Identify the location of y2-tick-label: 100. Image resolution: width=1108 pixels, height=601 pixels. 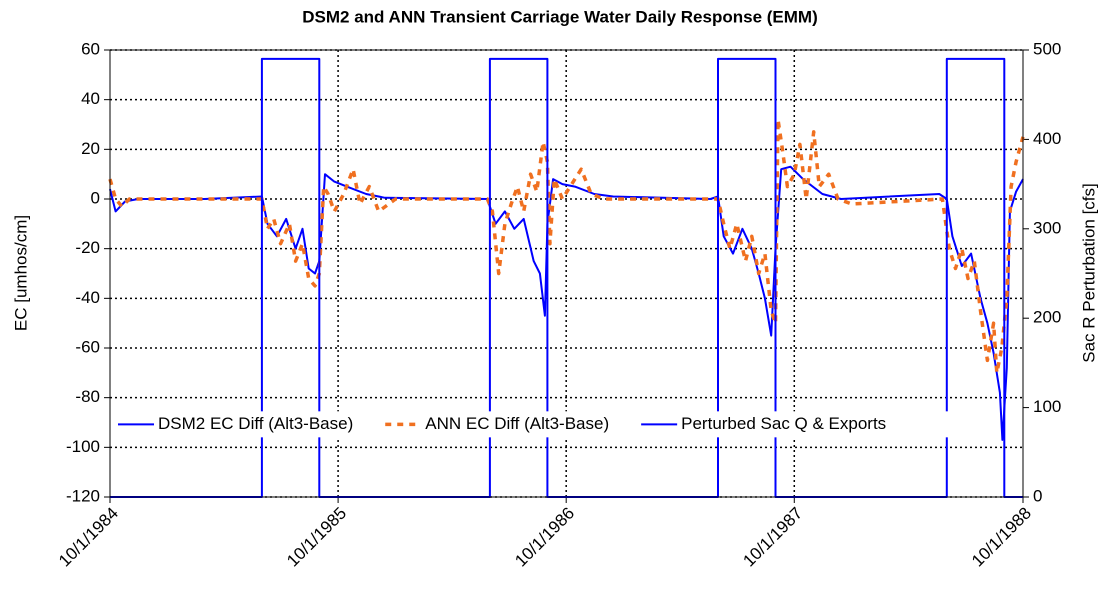
(1047, 406).